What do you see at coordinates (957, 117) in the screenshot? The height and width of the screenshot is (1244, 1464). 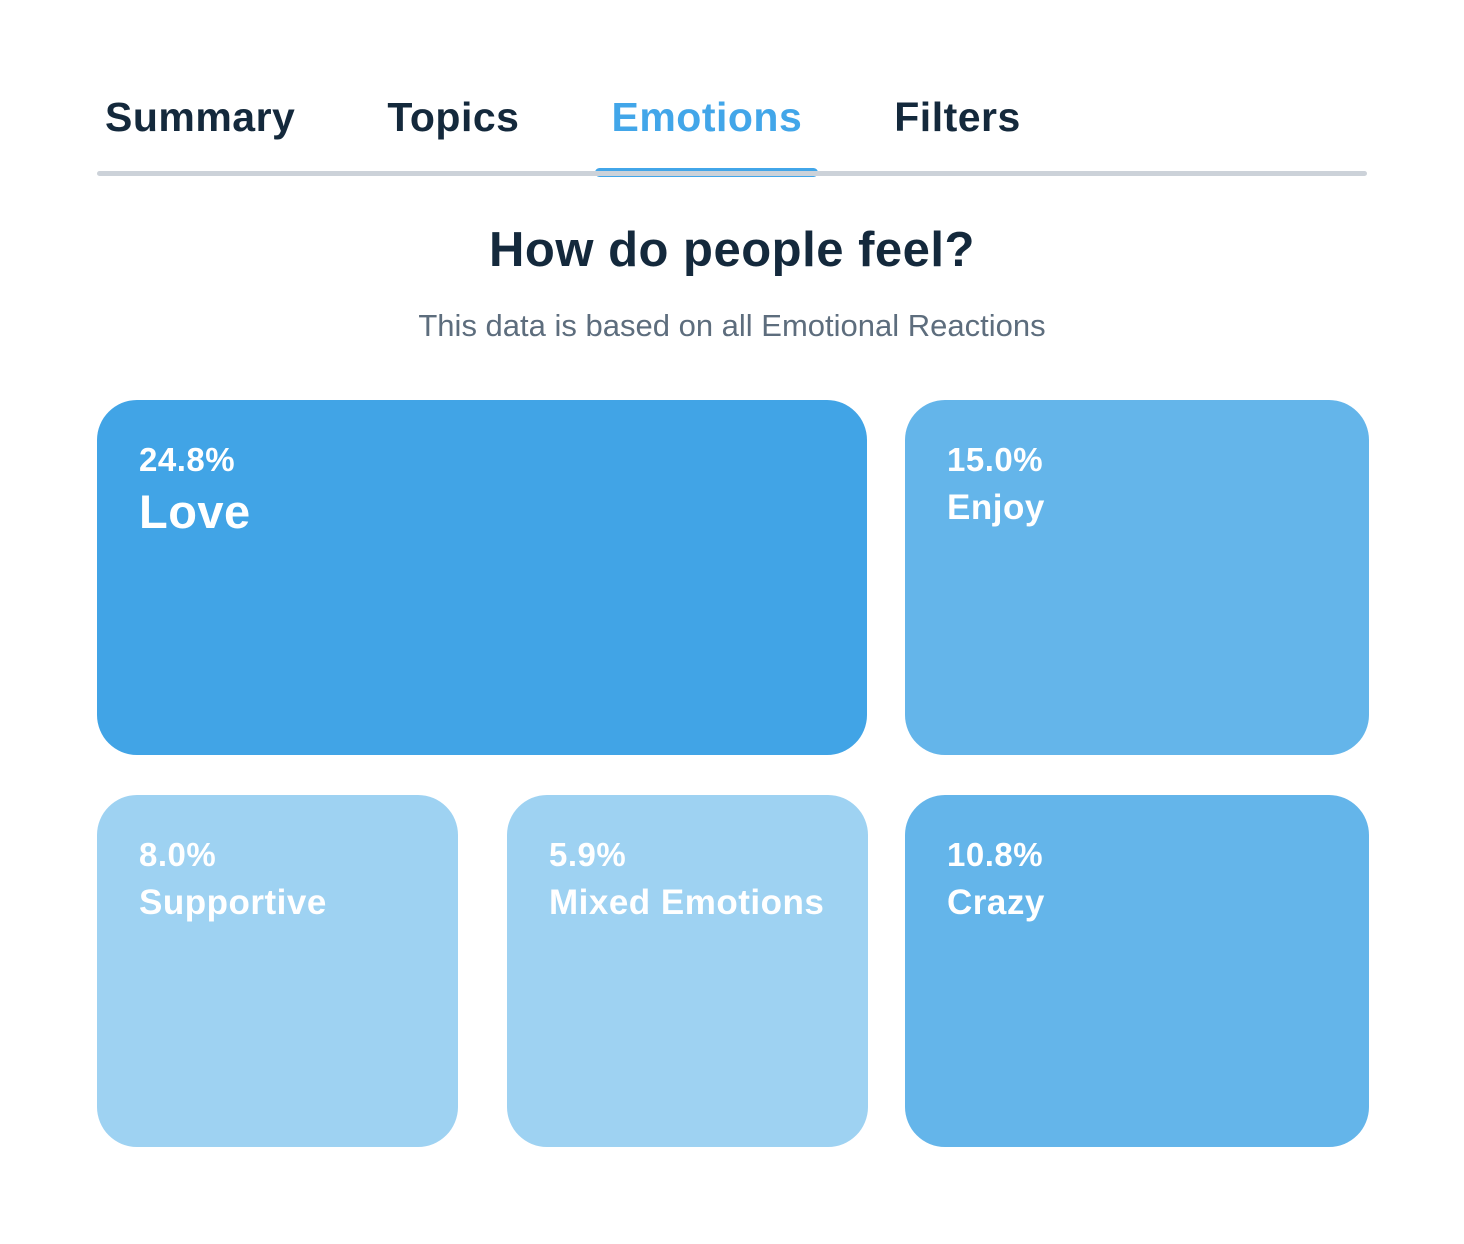 I see `tab-filters: Filters` at bounding box center [957, 117].